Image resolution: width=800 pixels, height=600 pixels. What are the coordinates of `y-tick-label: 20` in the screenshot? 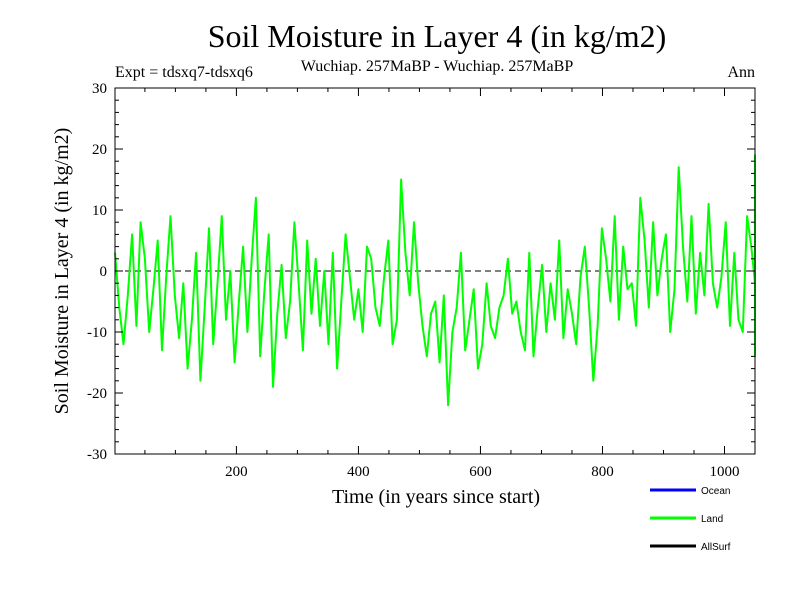 It's located at (99, 150).